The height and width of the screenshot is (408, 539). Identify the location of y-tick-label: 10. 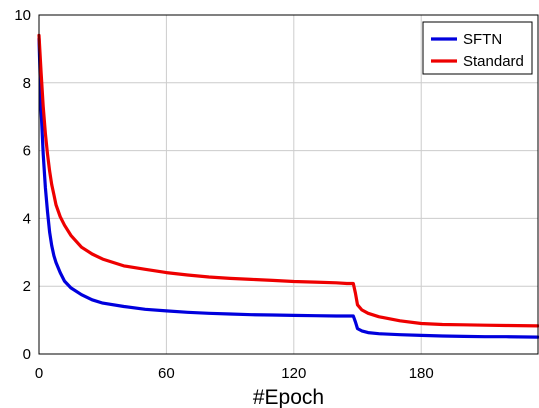
(22, 15).